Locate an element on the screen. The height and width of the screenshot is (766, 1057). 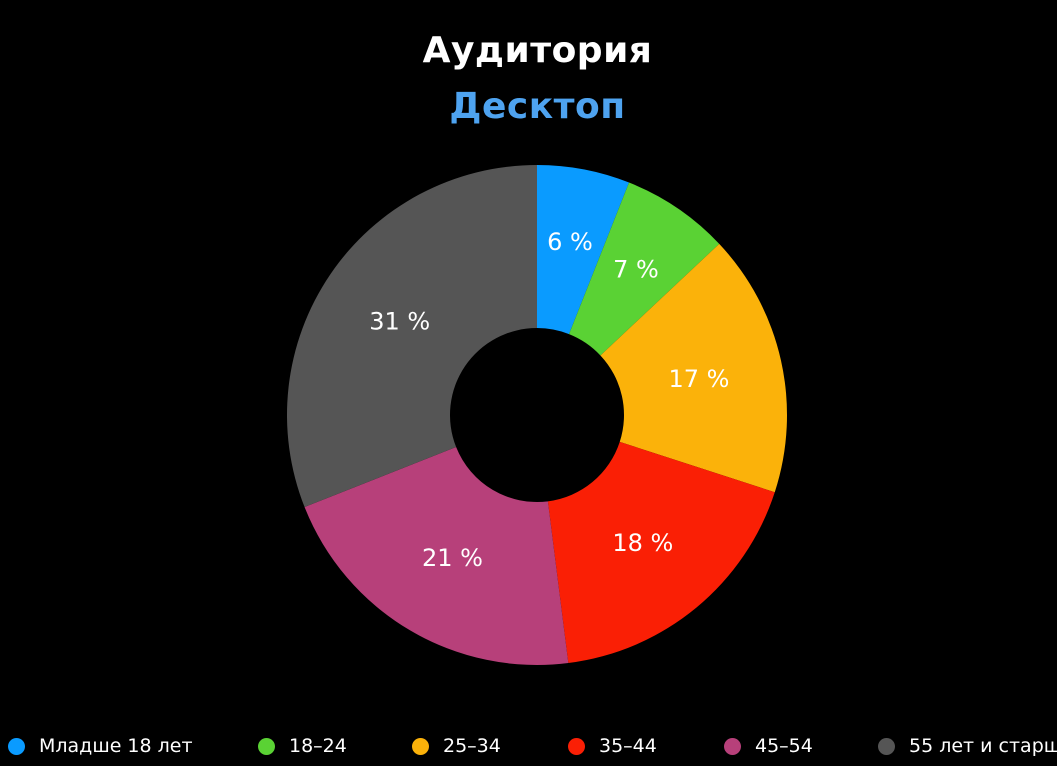
slice-label-25-34: 17 % is located at coordinates (699, 379).